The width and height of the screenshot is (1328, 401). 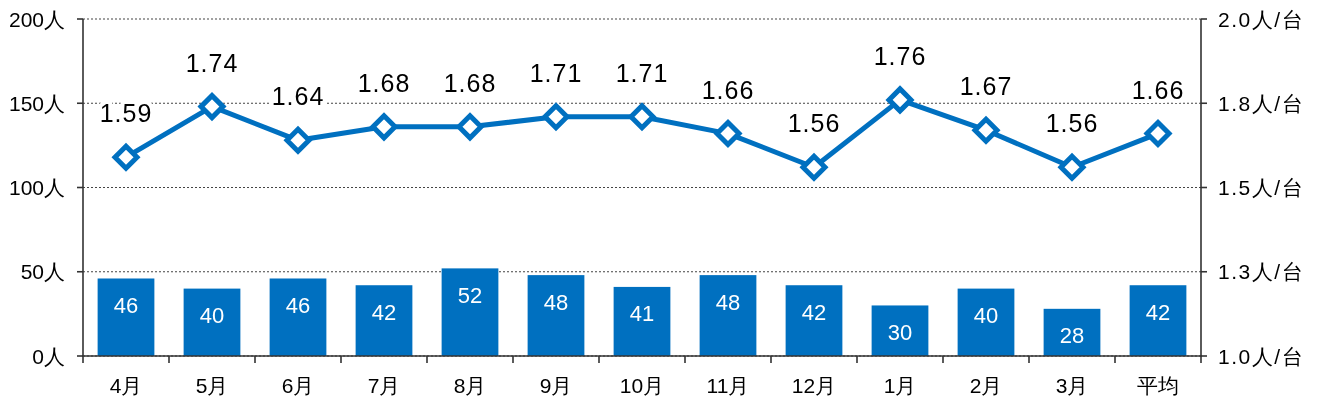 What do you see at coordinates (36, 19) in the screenshot?
I see `y-tick-label: 200人` at bounding box center [36, 19].